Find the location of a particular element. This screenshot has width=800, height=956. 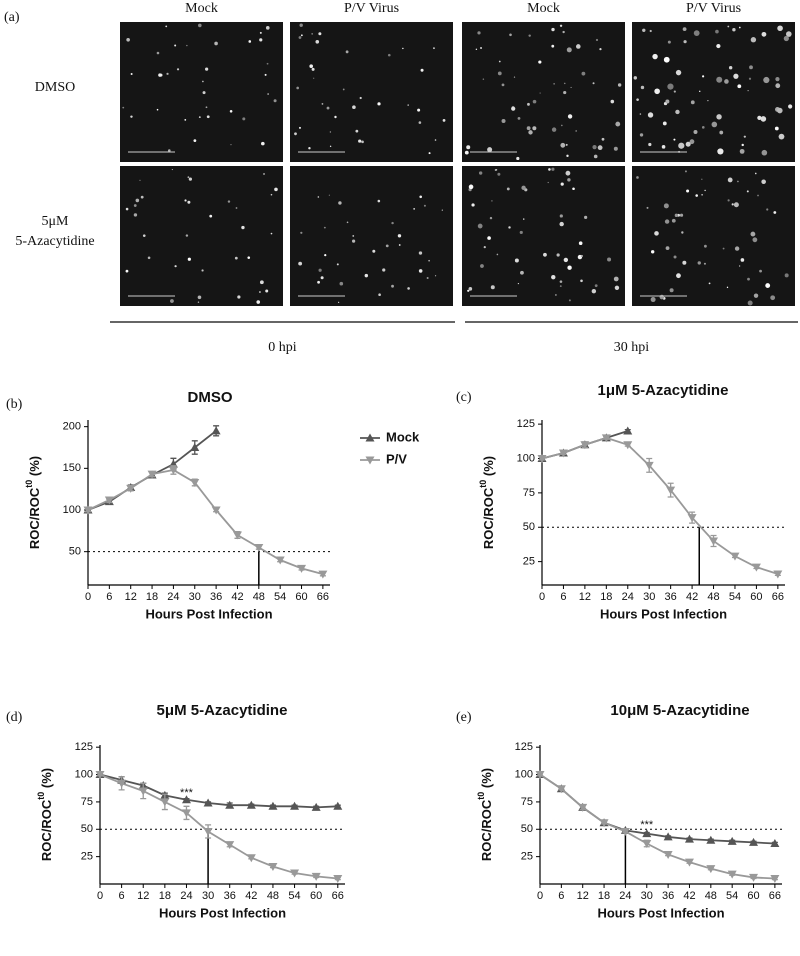

chart-title: 5μM 5-Azacytidine is located at coordinates (222, 710).